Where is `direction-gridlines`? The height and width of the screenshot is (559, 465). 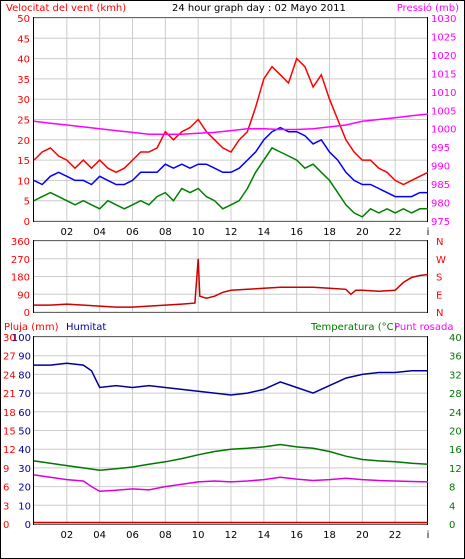
direction-gridlines is located at coordinates (230, 276).